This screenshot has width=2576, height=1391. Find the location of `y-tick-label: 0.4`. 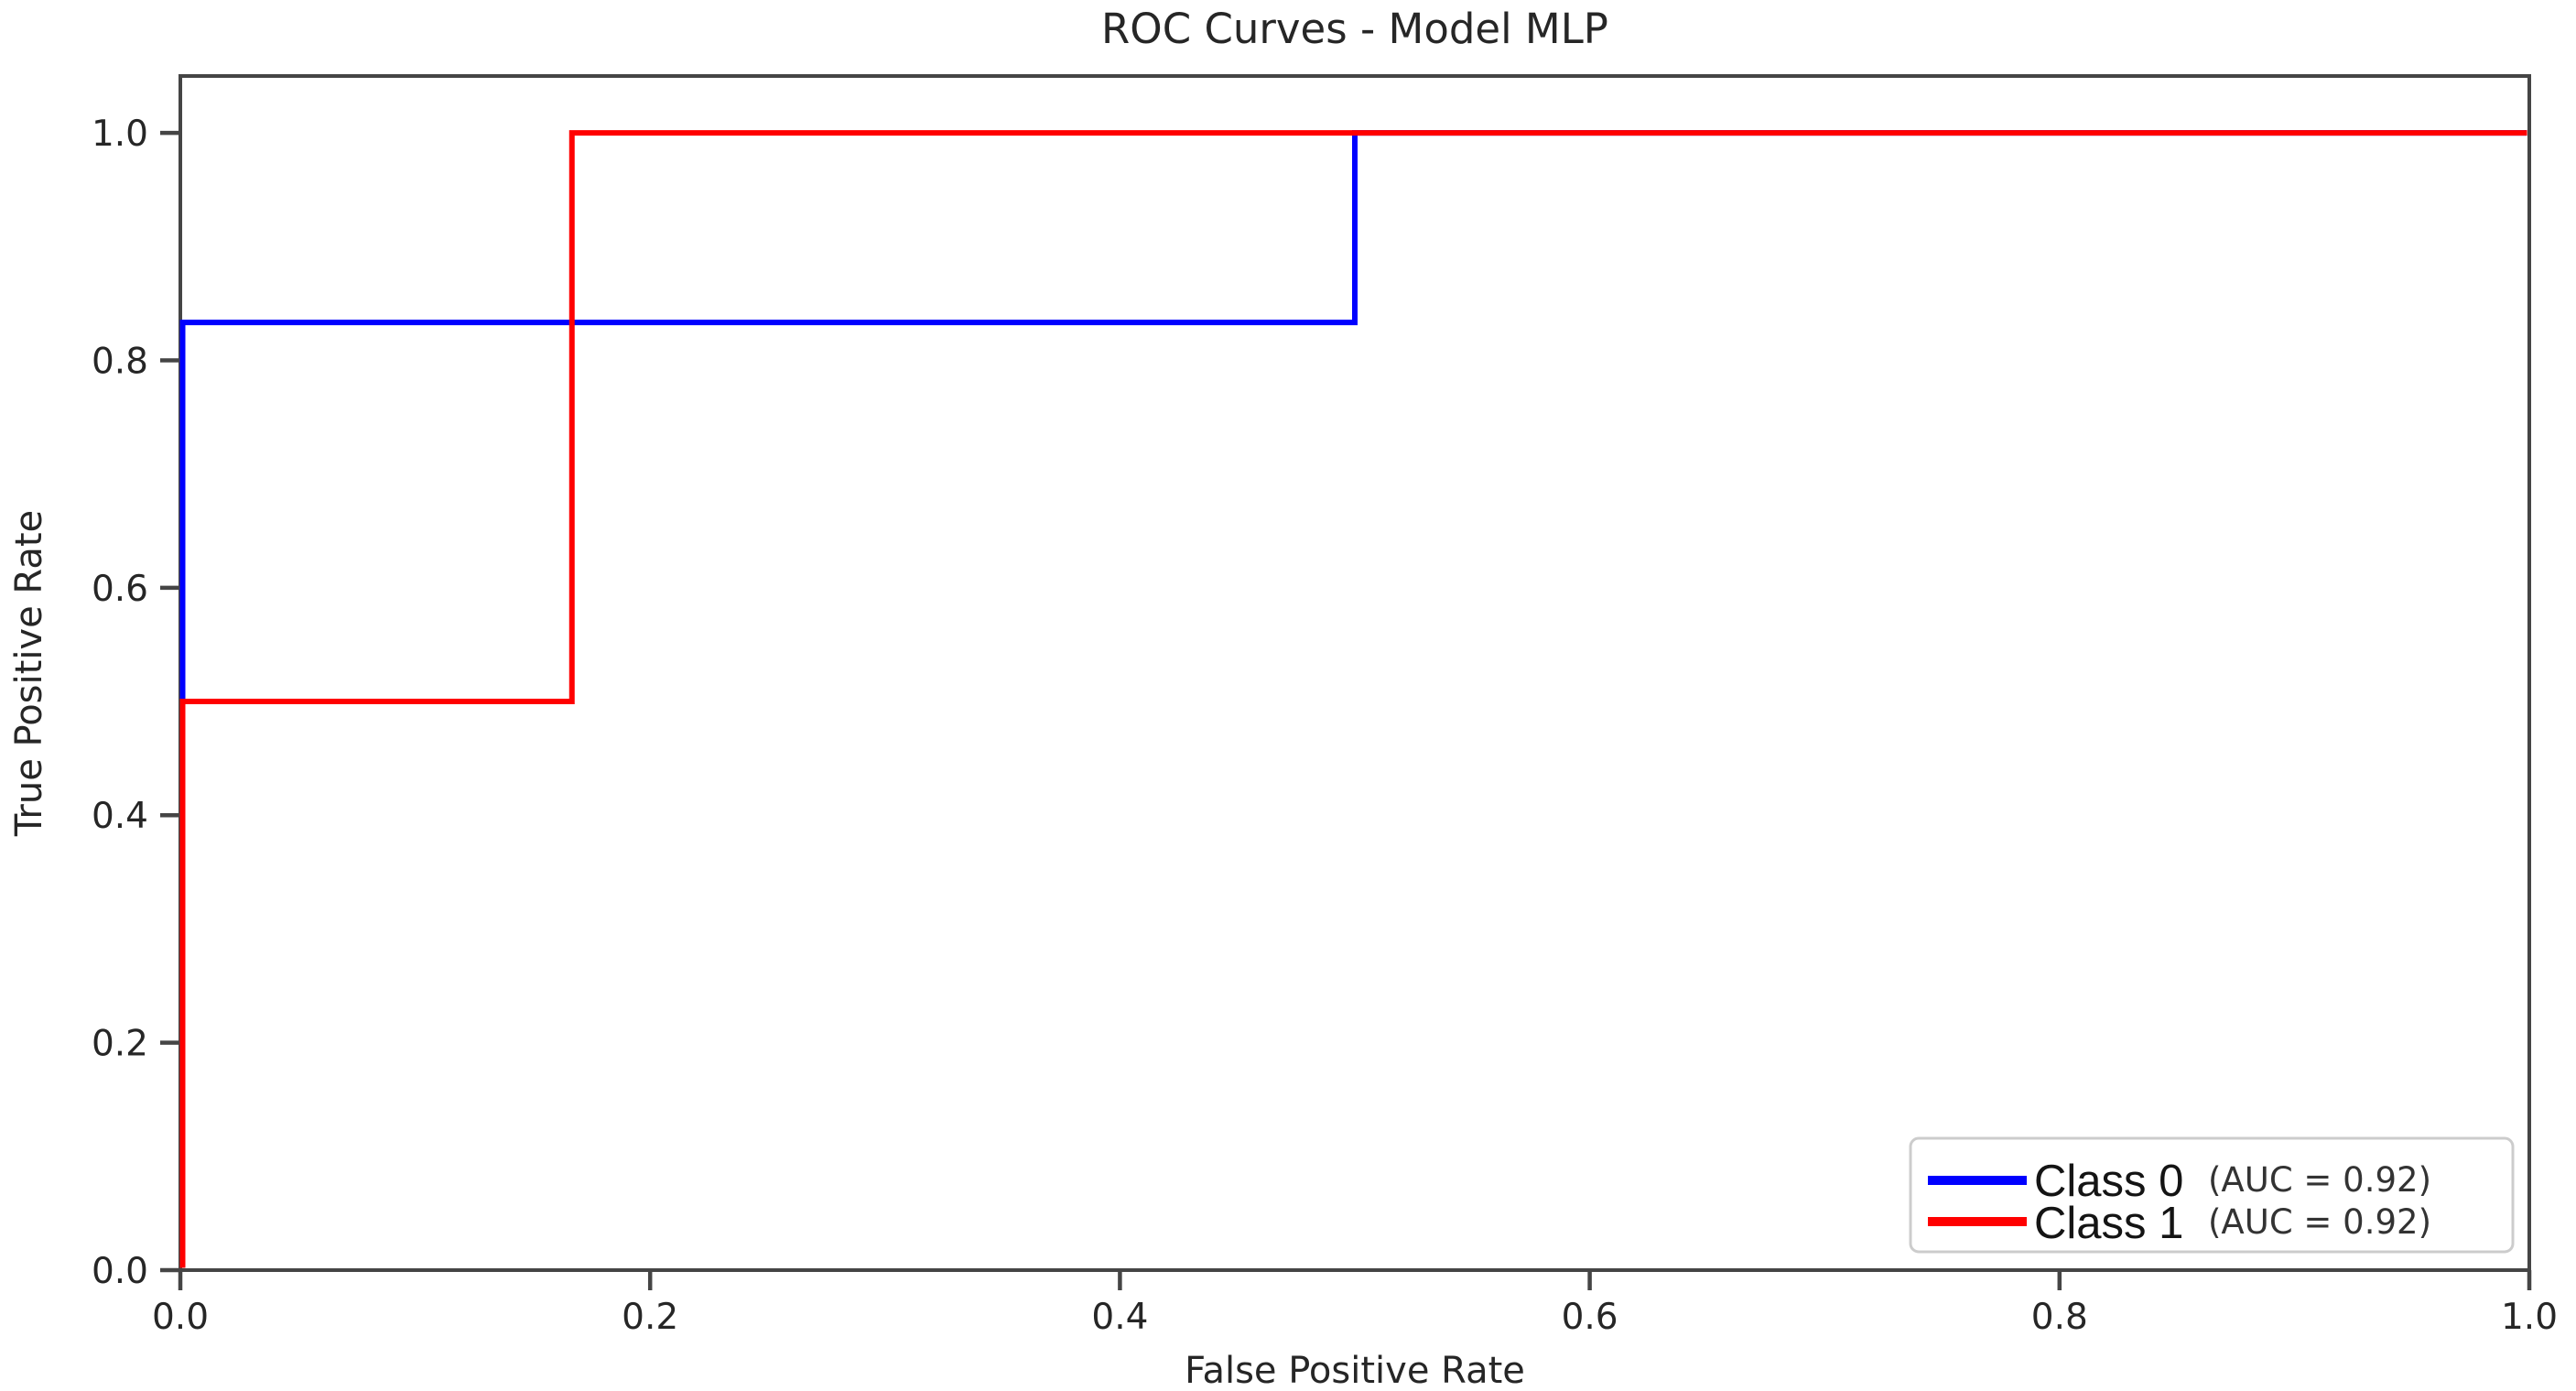

y-tick-label: 0.4 is located at coordinates (120, 816).